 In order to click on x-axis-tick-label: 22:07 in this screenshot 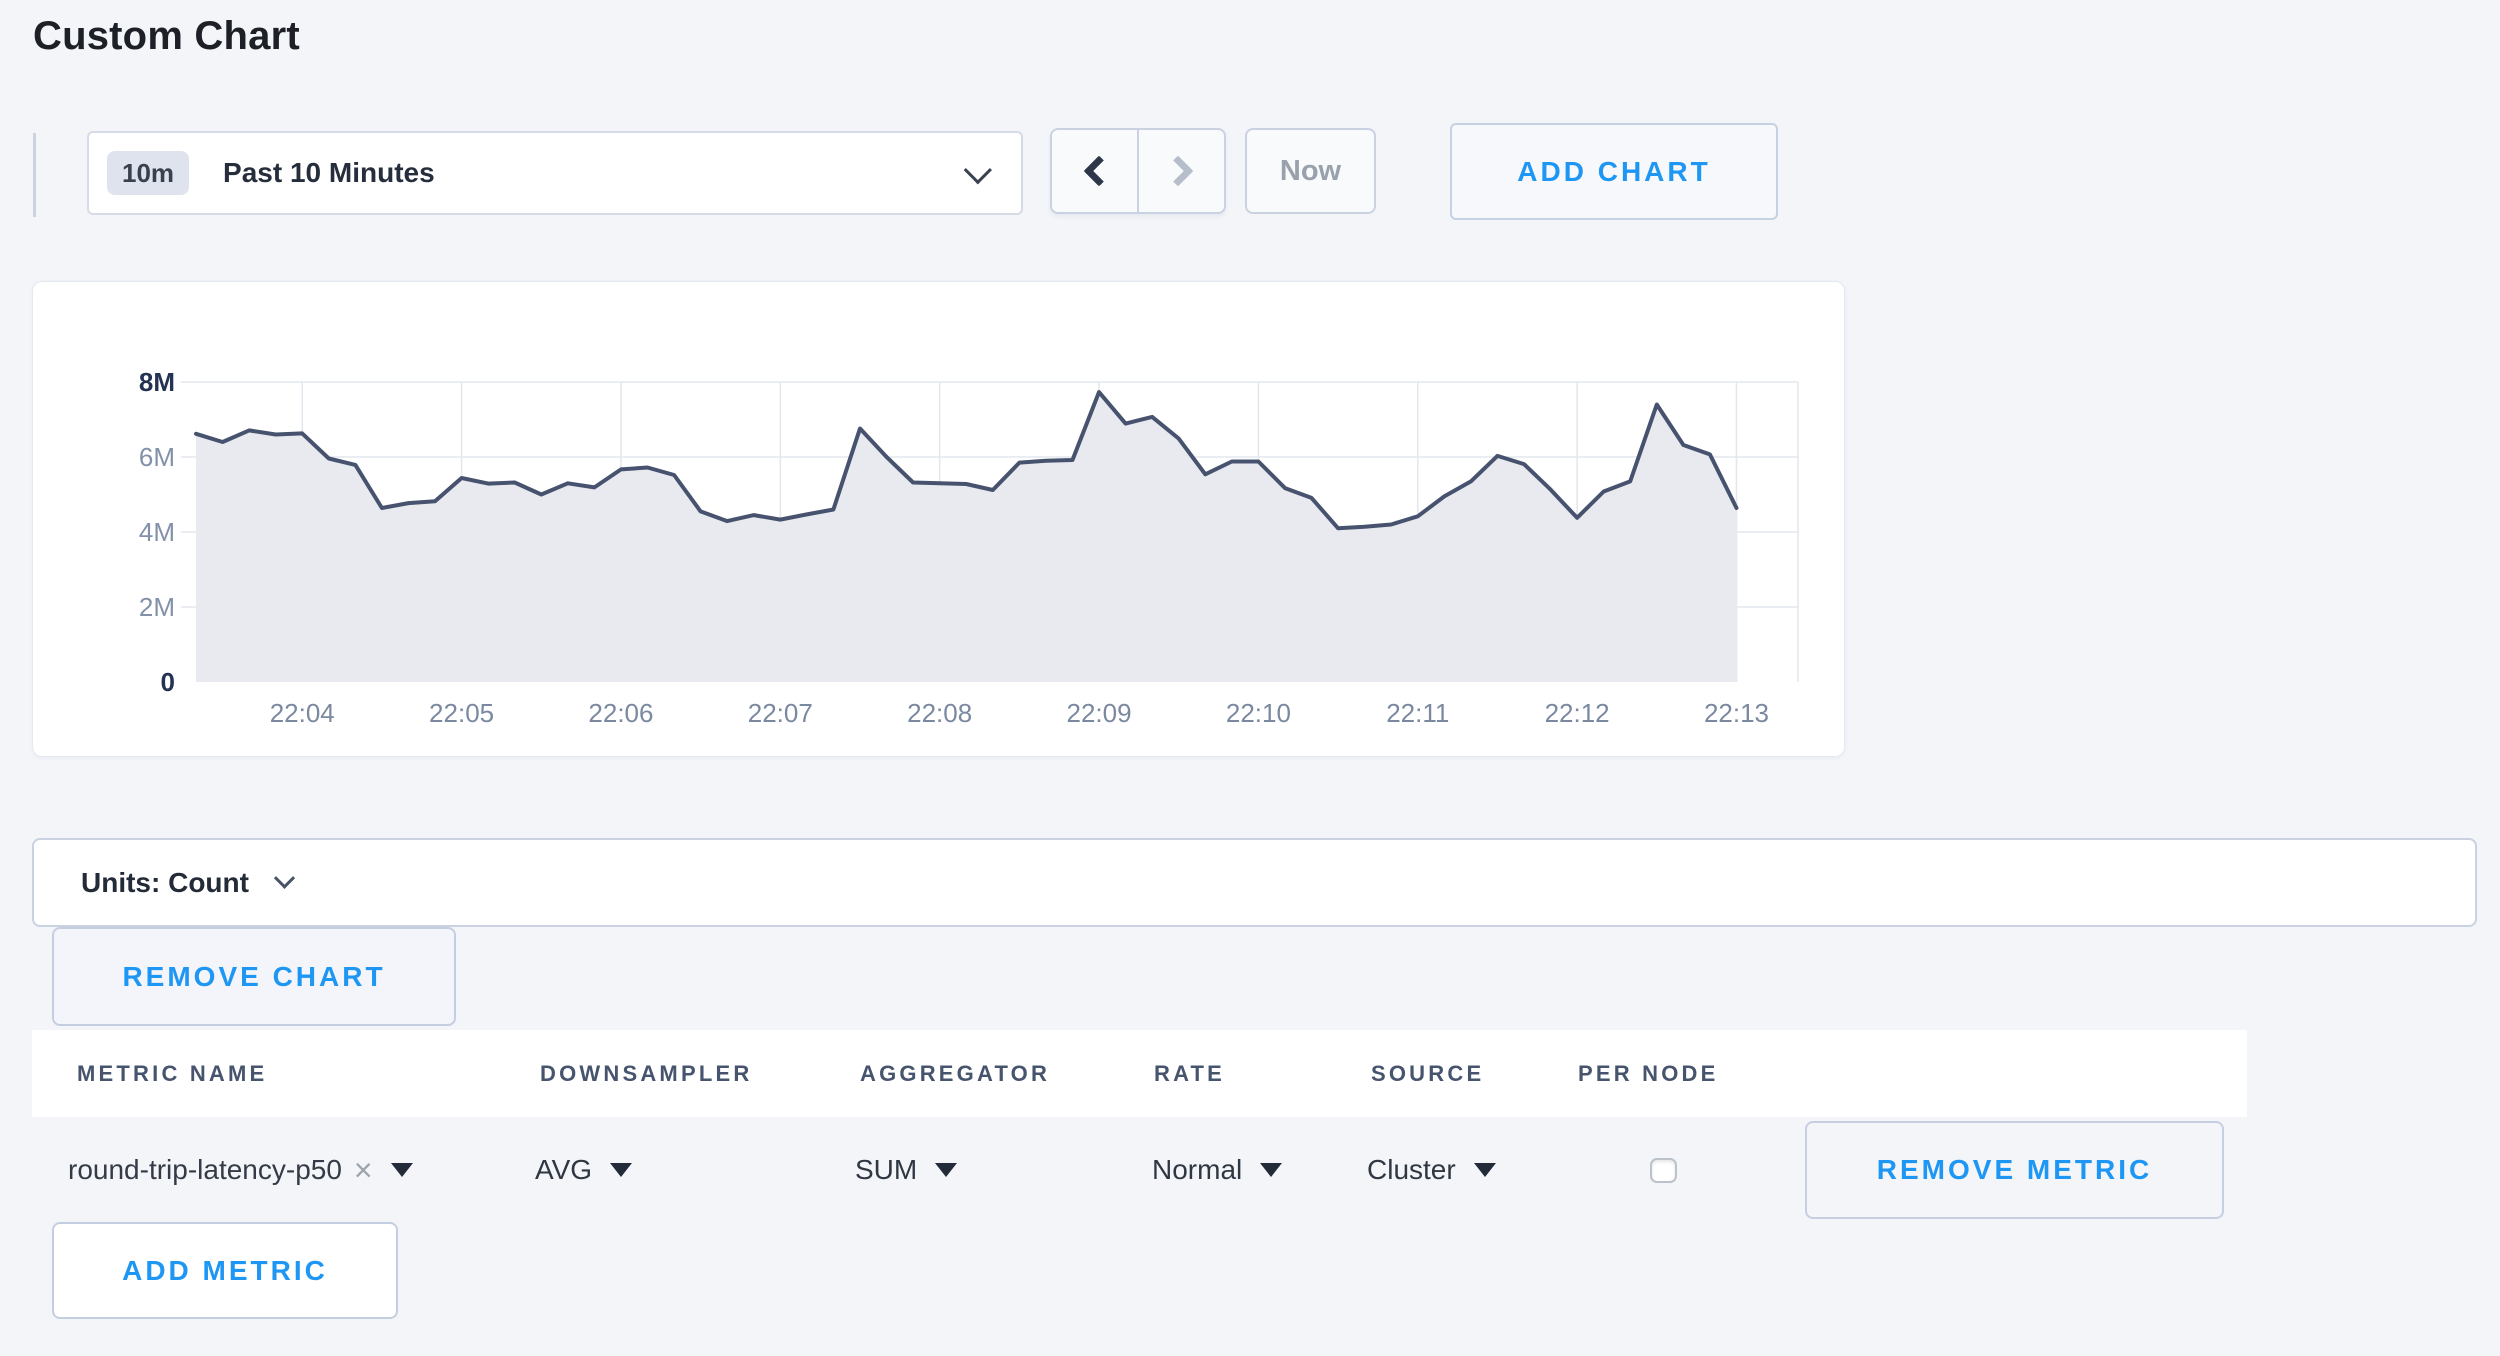, I will do `click(780, 713)`.